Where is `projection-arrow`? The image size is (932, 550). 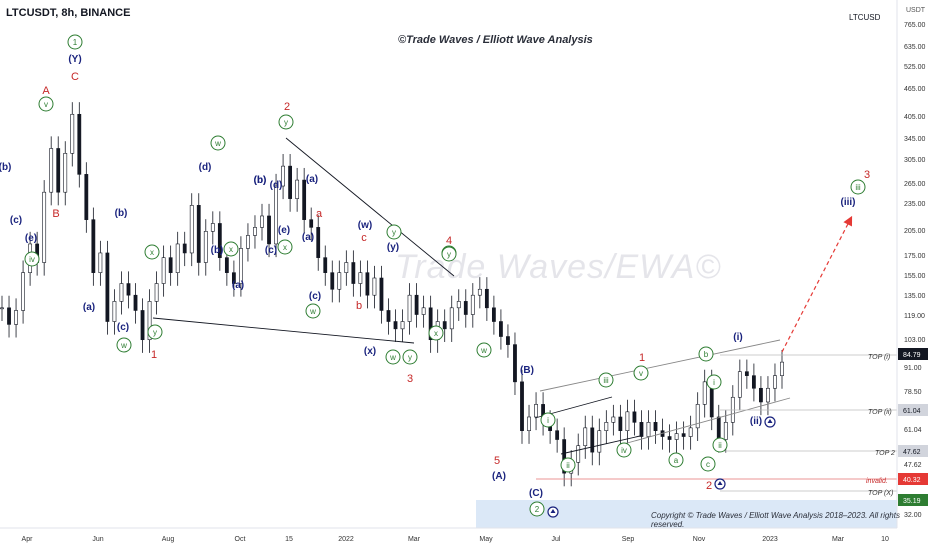
projection-arrow is located at coordinates (817, 284).